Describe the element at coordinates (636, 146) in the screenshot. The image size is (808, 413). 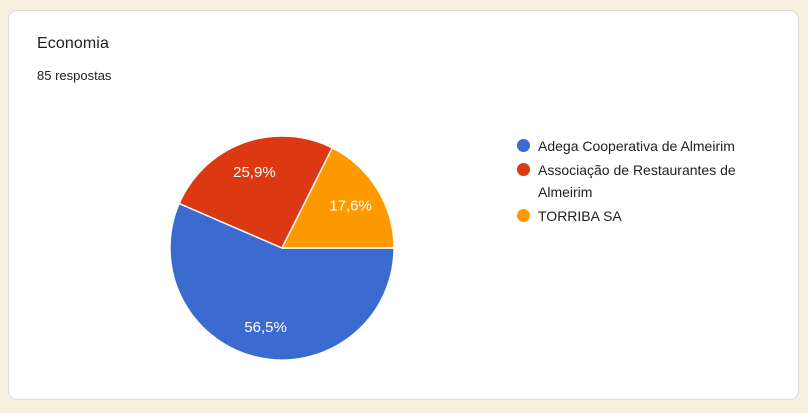
I see `legend-label: Adega Cooperativa de Almeirim` at that location.